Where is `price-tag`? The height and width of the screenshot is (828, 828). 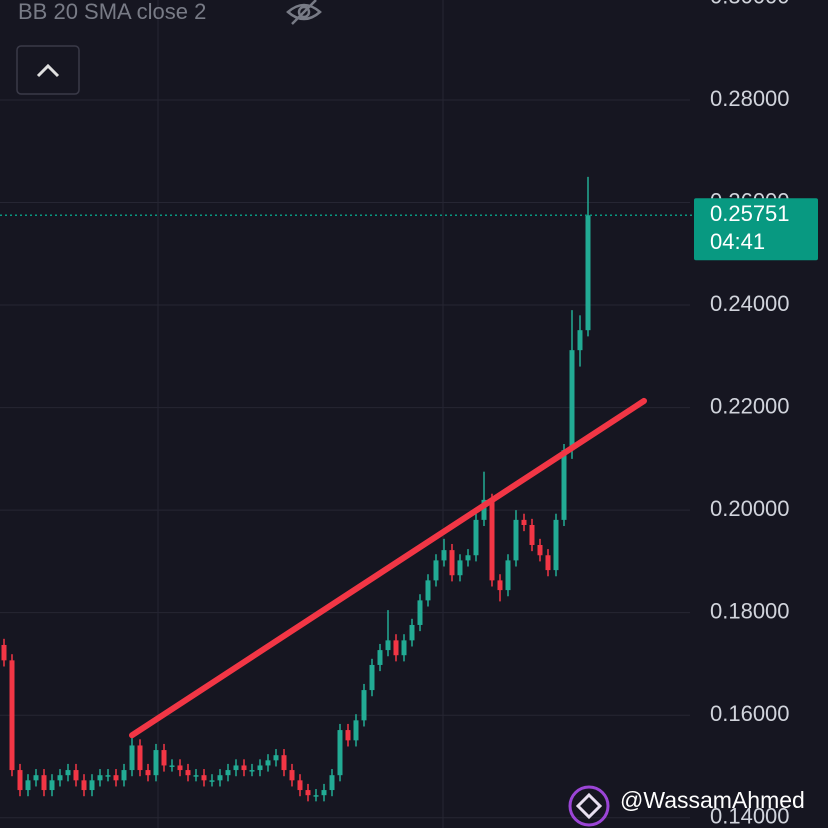
price-tag is located at coordinates (756, 229).